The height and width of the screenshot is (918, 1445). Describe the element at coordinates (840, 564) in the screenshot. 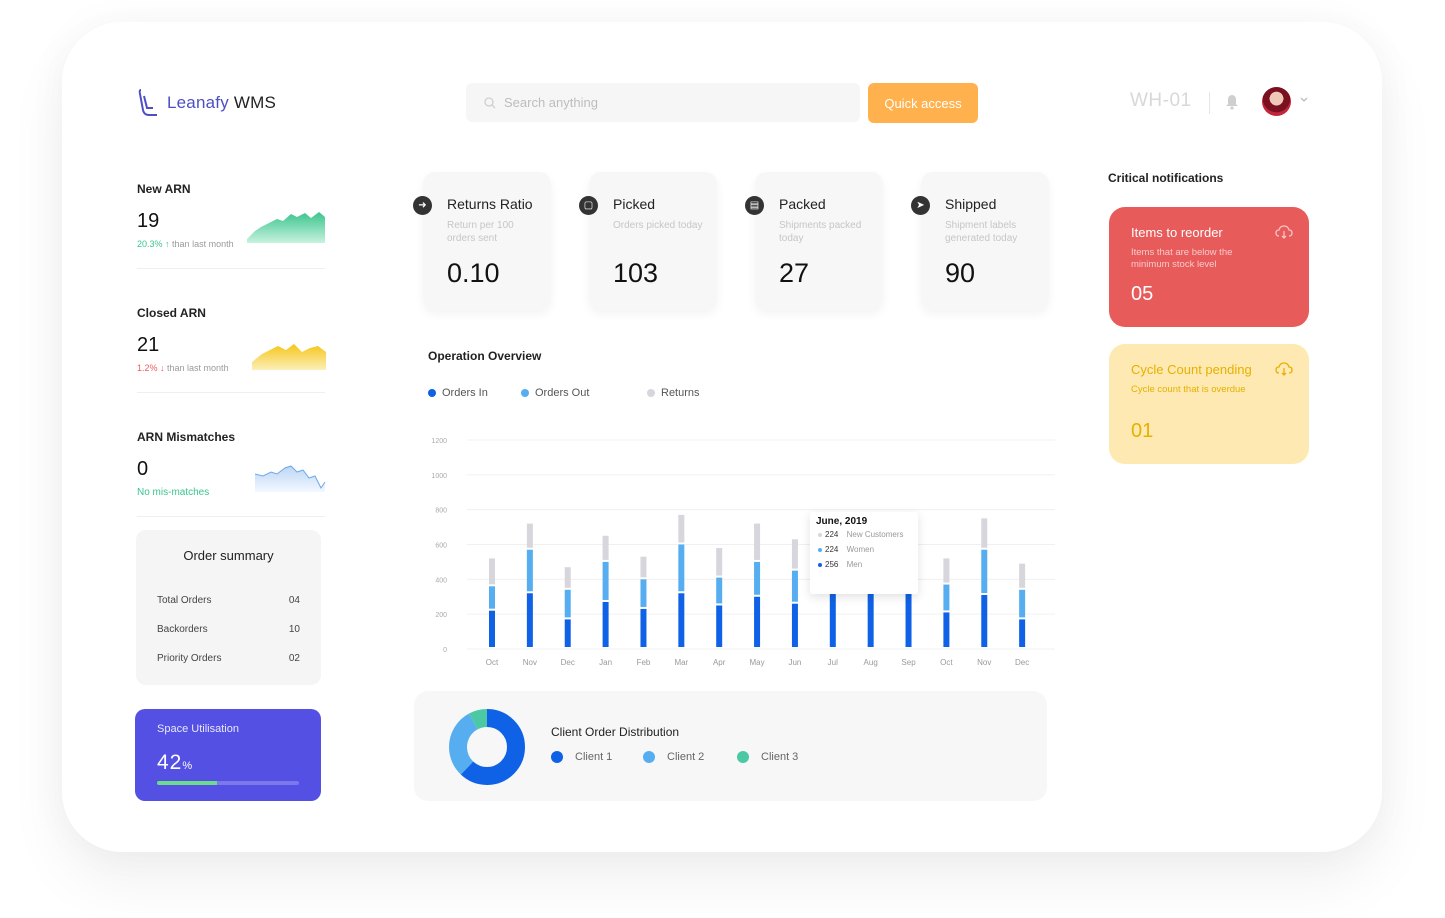

I see `tooltip-row: 256 Men` at that location.